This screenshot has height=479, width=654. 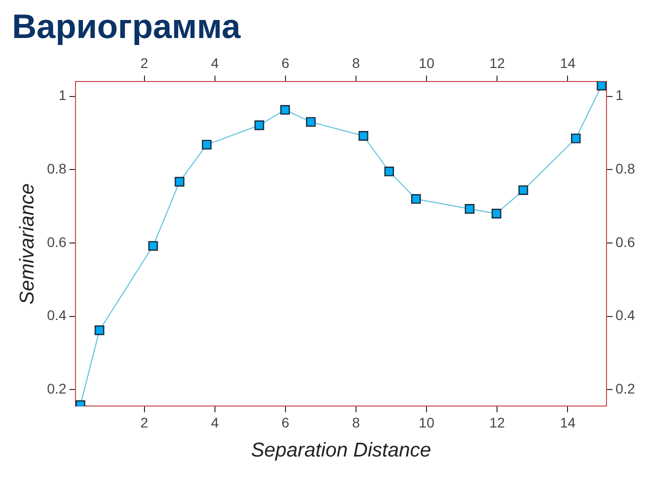 What do you see at coordinates (568, 63) in the screenshot?
I see `x2-tick-label: 14` at bounding box center [568, 63].